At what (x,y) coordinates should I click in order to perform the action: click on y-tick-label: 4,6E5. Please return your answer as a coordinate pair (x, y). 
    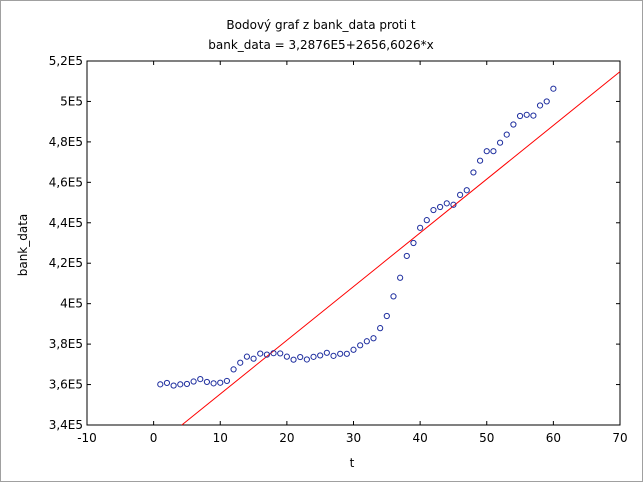
    Looking at the image, I should click on (66, 182).